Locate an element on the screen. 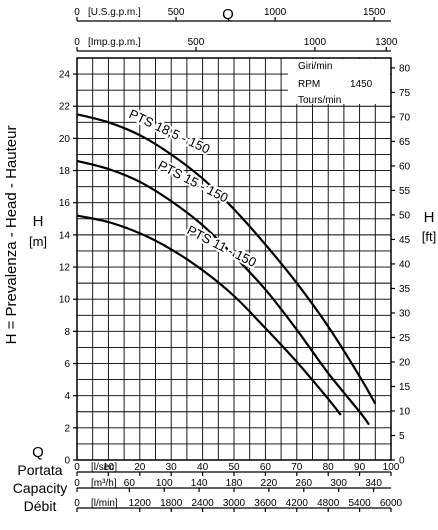 The width and height of the screenshot is (438, 530). lsec-tick-label: 60 is located at coordinates (266, 467).